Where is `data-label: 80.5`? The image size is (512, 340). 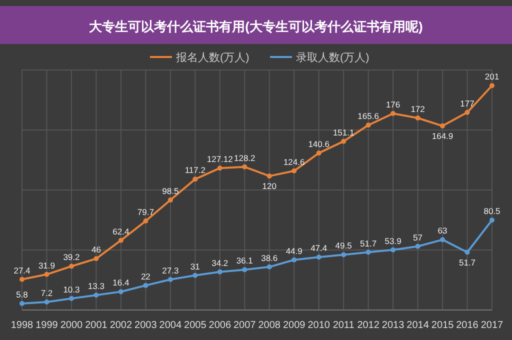
data-label: 80.5 is located at coordinates (492, 211).